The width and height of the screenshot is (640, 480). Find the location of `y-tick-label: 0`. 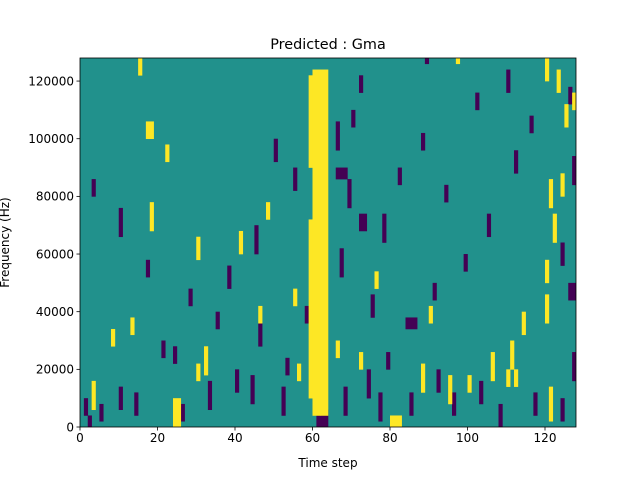

y-tick-label: 0 is located at coordinates (70, 427).